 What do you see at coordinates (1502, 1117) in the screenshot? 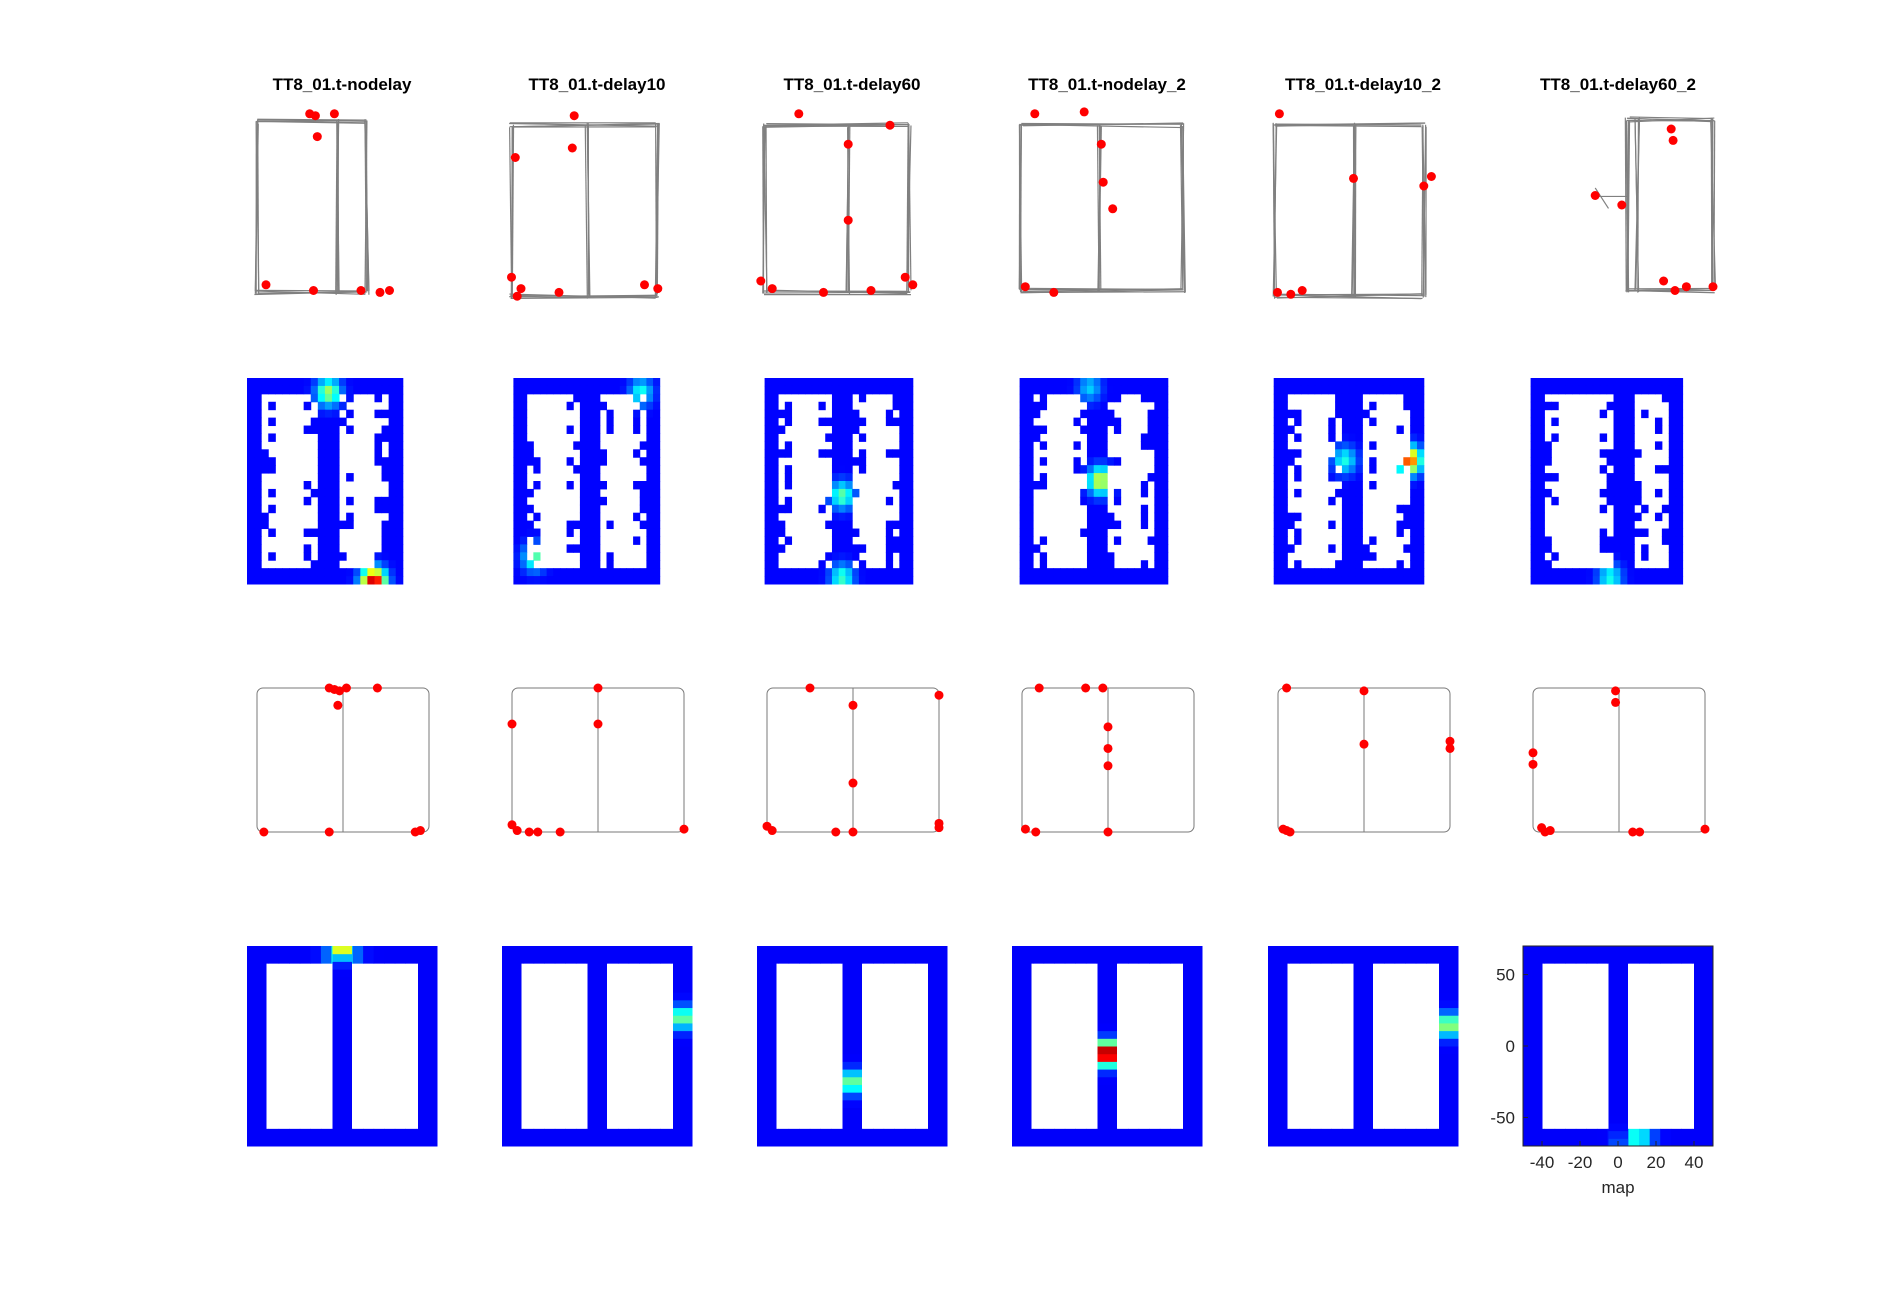
I see `y-tick-label: -50` at bounding box center [1502, 1117].